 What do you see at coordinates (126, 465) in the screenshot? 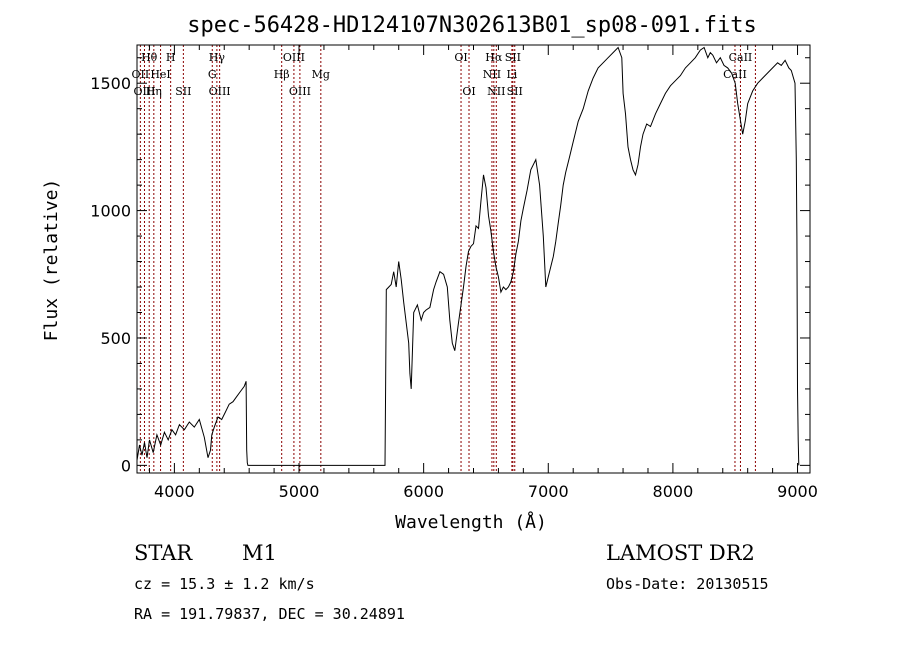
I see `y-tick-label: 0` at bounding box center [126, 465].